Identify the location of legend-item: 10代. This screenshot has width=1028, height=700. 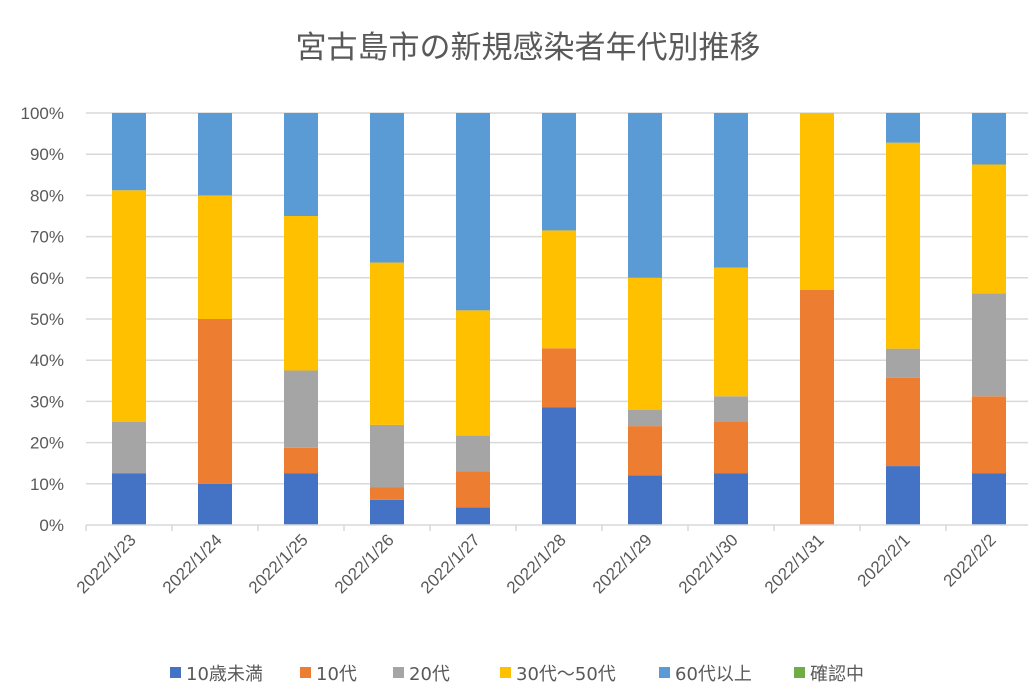
(328, 674).